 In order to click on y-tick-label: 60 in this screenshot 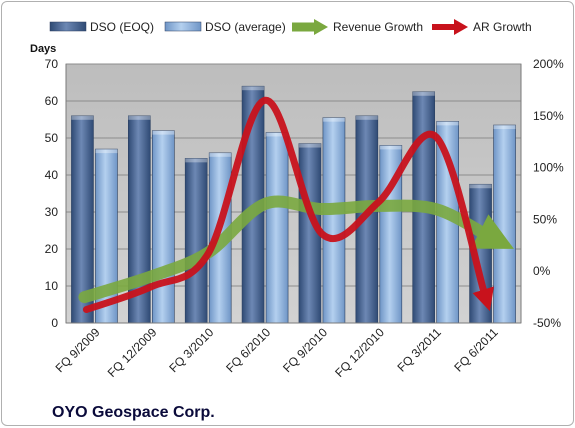, I will do `click(52, 101)`.